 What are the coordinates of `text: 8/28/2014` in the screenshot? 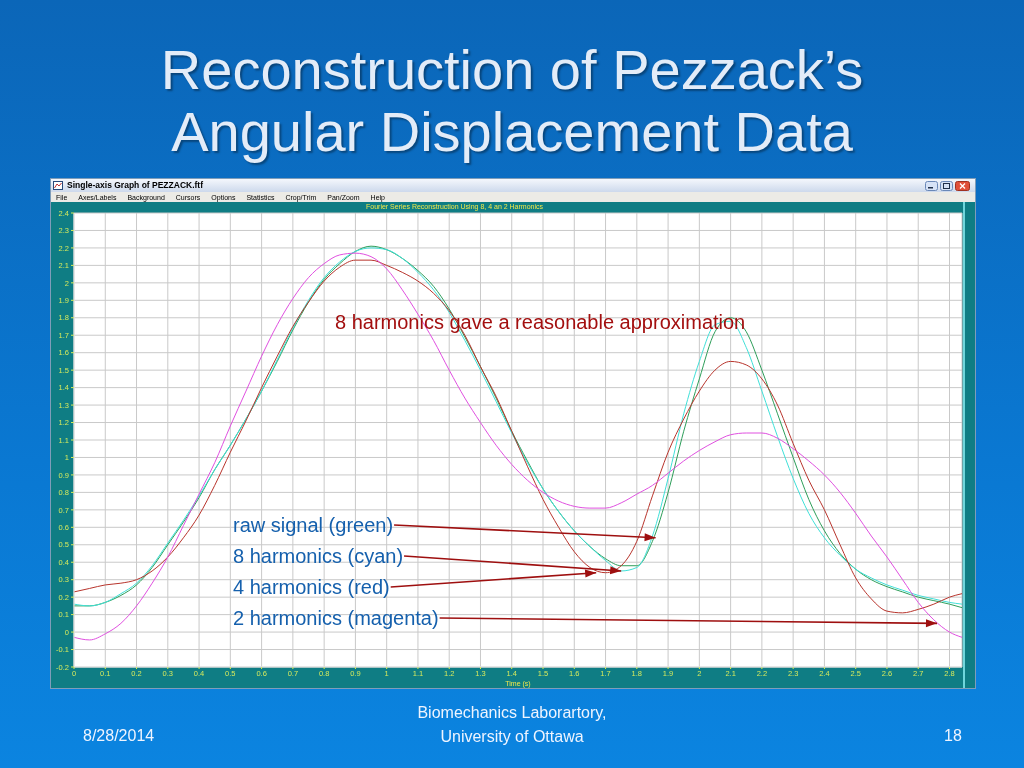 It's located at (119, 735).